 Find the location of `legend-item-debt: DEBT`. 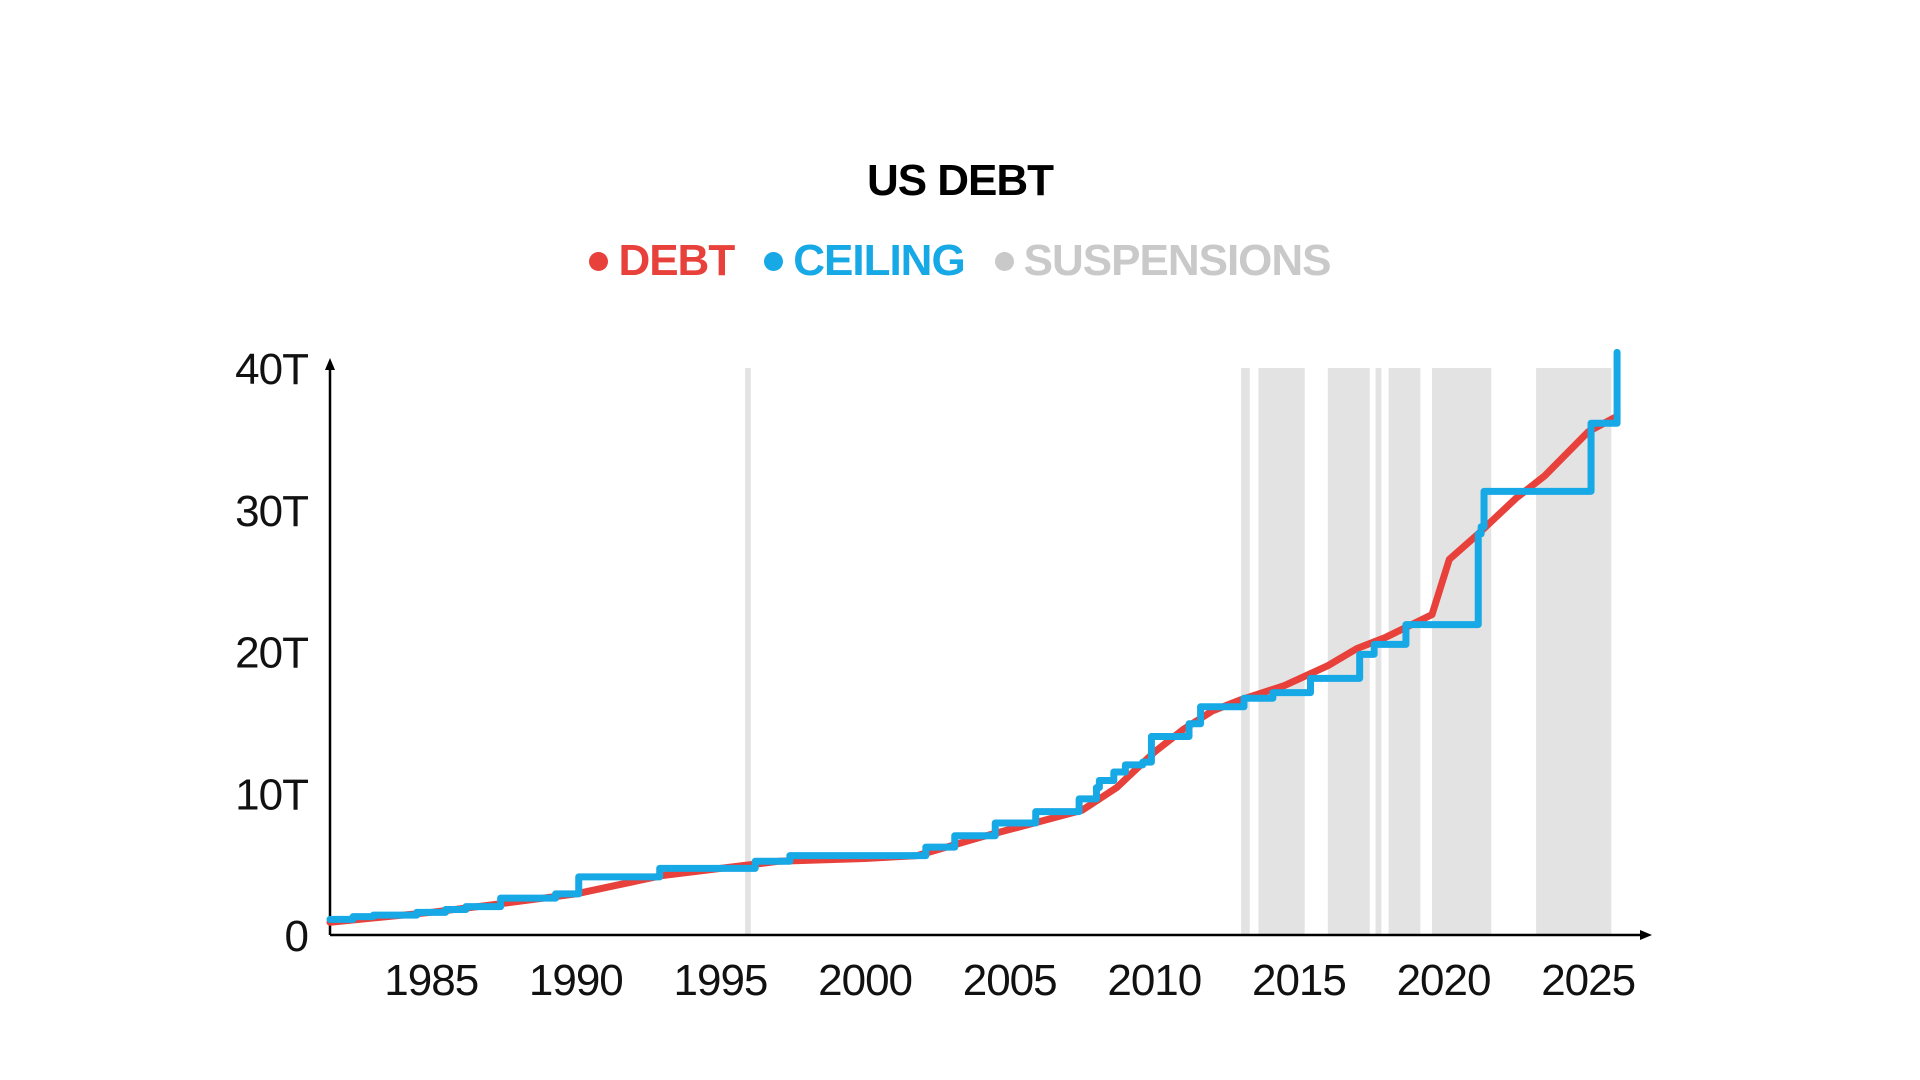

legend-item-debt: DEBT is located at coordinates (662, 261).